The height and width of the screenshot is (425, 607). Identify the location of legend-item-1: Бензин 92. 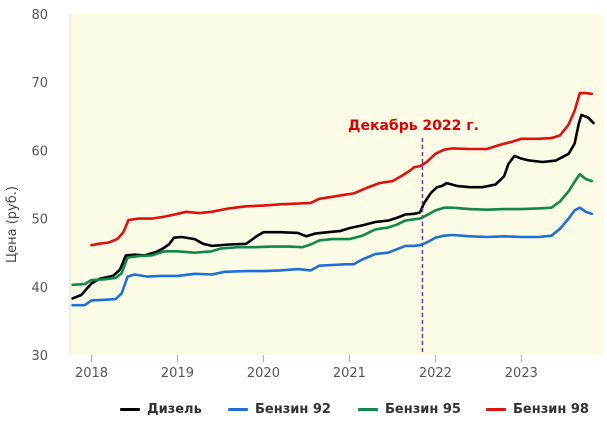
(279, 409).